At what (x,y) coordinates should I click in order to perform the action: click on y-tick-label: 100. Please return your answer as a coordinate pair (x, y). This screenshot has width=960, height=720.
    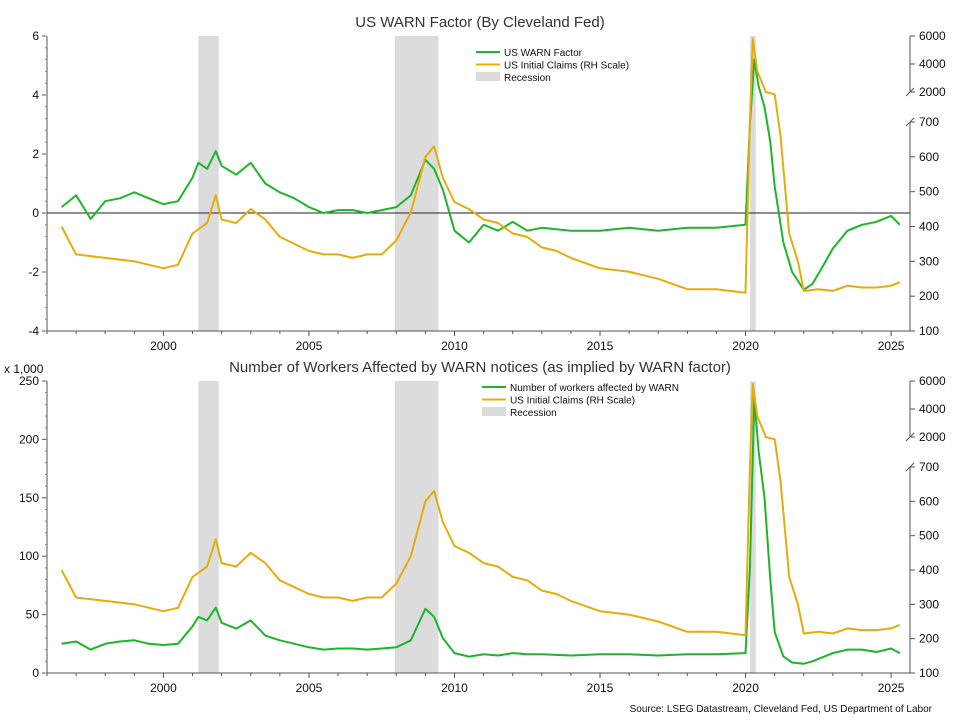
    Looking at the image, I should click on (29, 556).